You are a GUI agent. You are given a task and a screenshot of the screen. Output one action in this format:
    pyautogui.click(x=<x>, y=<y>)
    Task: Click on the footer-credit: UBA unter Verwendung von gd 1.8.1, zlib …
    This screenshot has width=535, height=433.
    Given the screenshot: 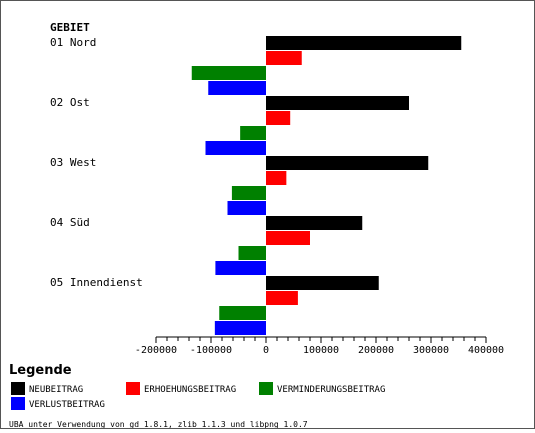 What is the action you would take?
    pyautogui.click(x=158, y=424)
    